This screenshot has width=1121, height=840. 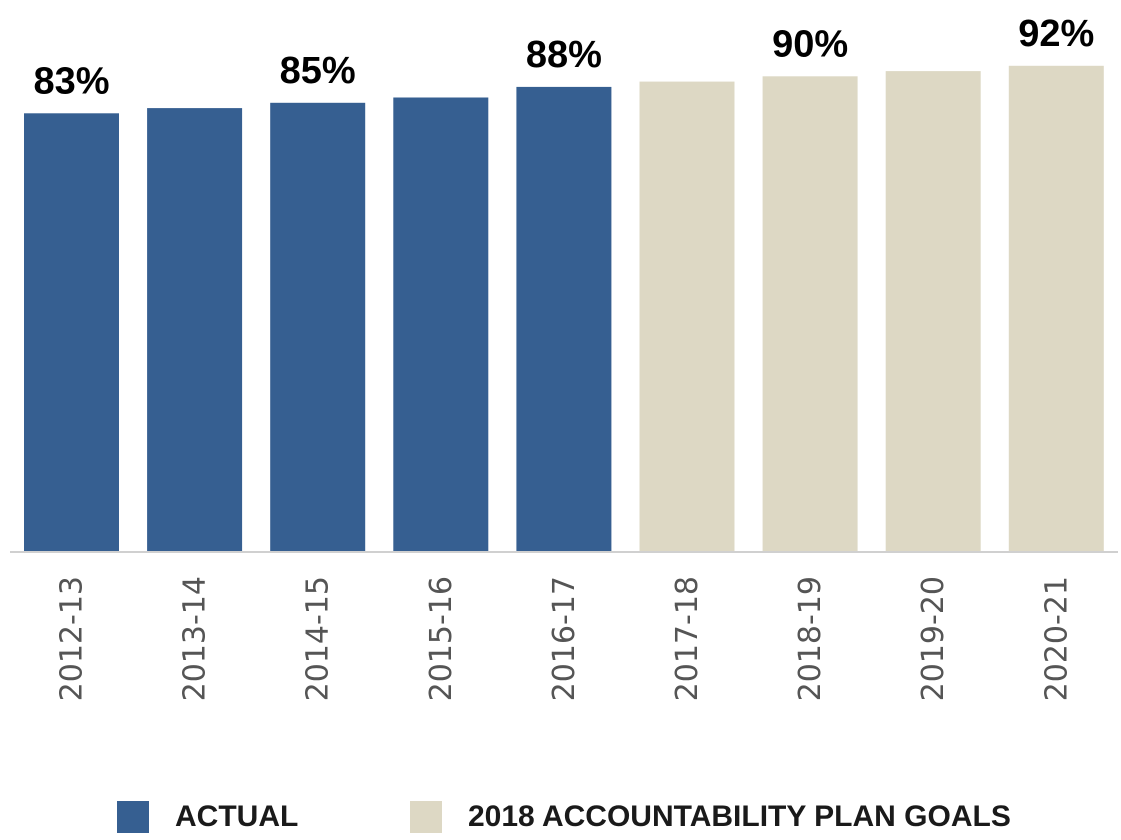 What do you see at coordinates (71, 81) in the screenshot?
I see `data-label-2012-13: 83%` at bounding box center [71, 81].